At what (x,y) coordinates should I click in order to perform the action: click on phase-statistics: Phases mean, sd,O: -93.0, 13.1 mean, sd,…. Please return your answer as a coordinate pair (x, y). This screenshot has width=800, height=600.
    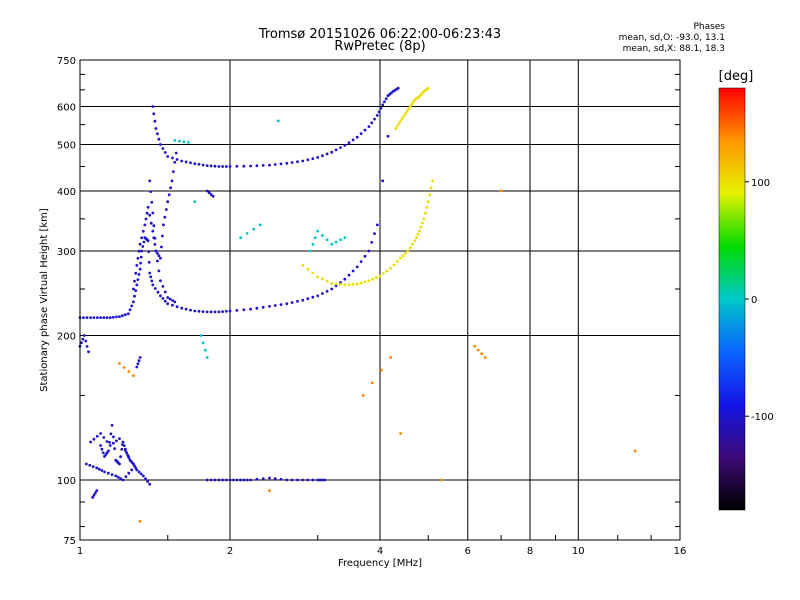
    Looking at the image, I should click on (642, 38).